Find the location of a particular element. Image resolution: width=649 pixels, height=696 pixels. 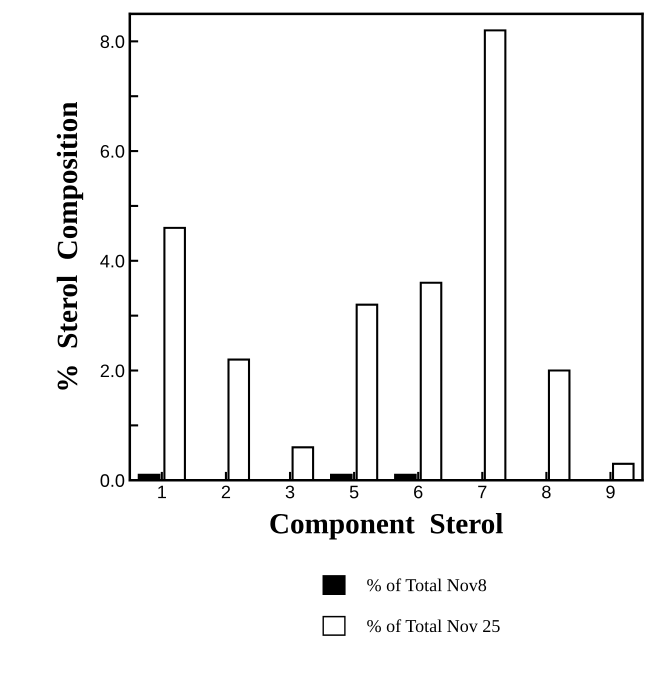

legend-label: % of Total Nov 25 is located at coordinates (433, 625).